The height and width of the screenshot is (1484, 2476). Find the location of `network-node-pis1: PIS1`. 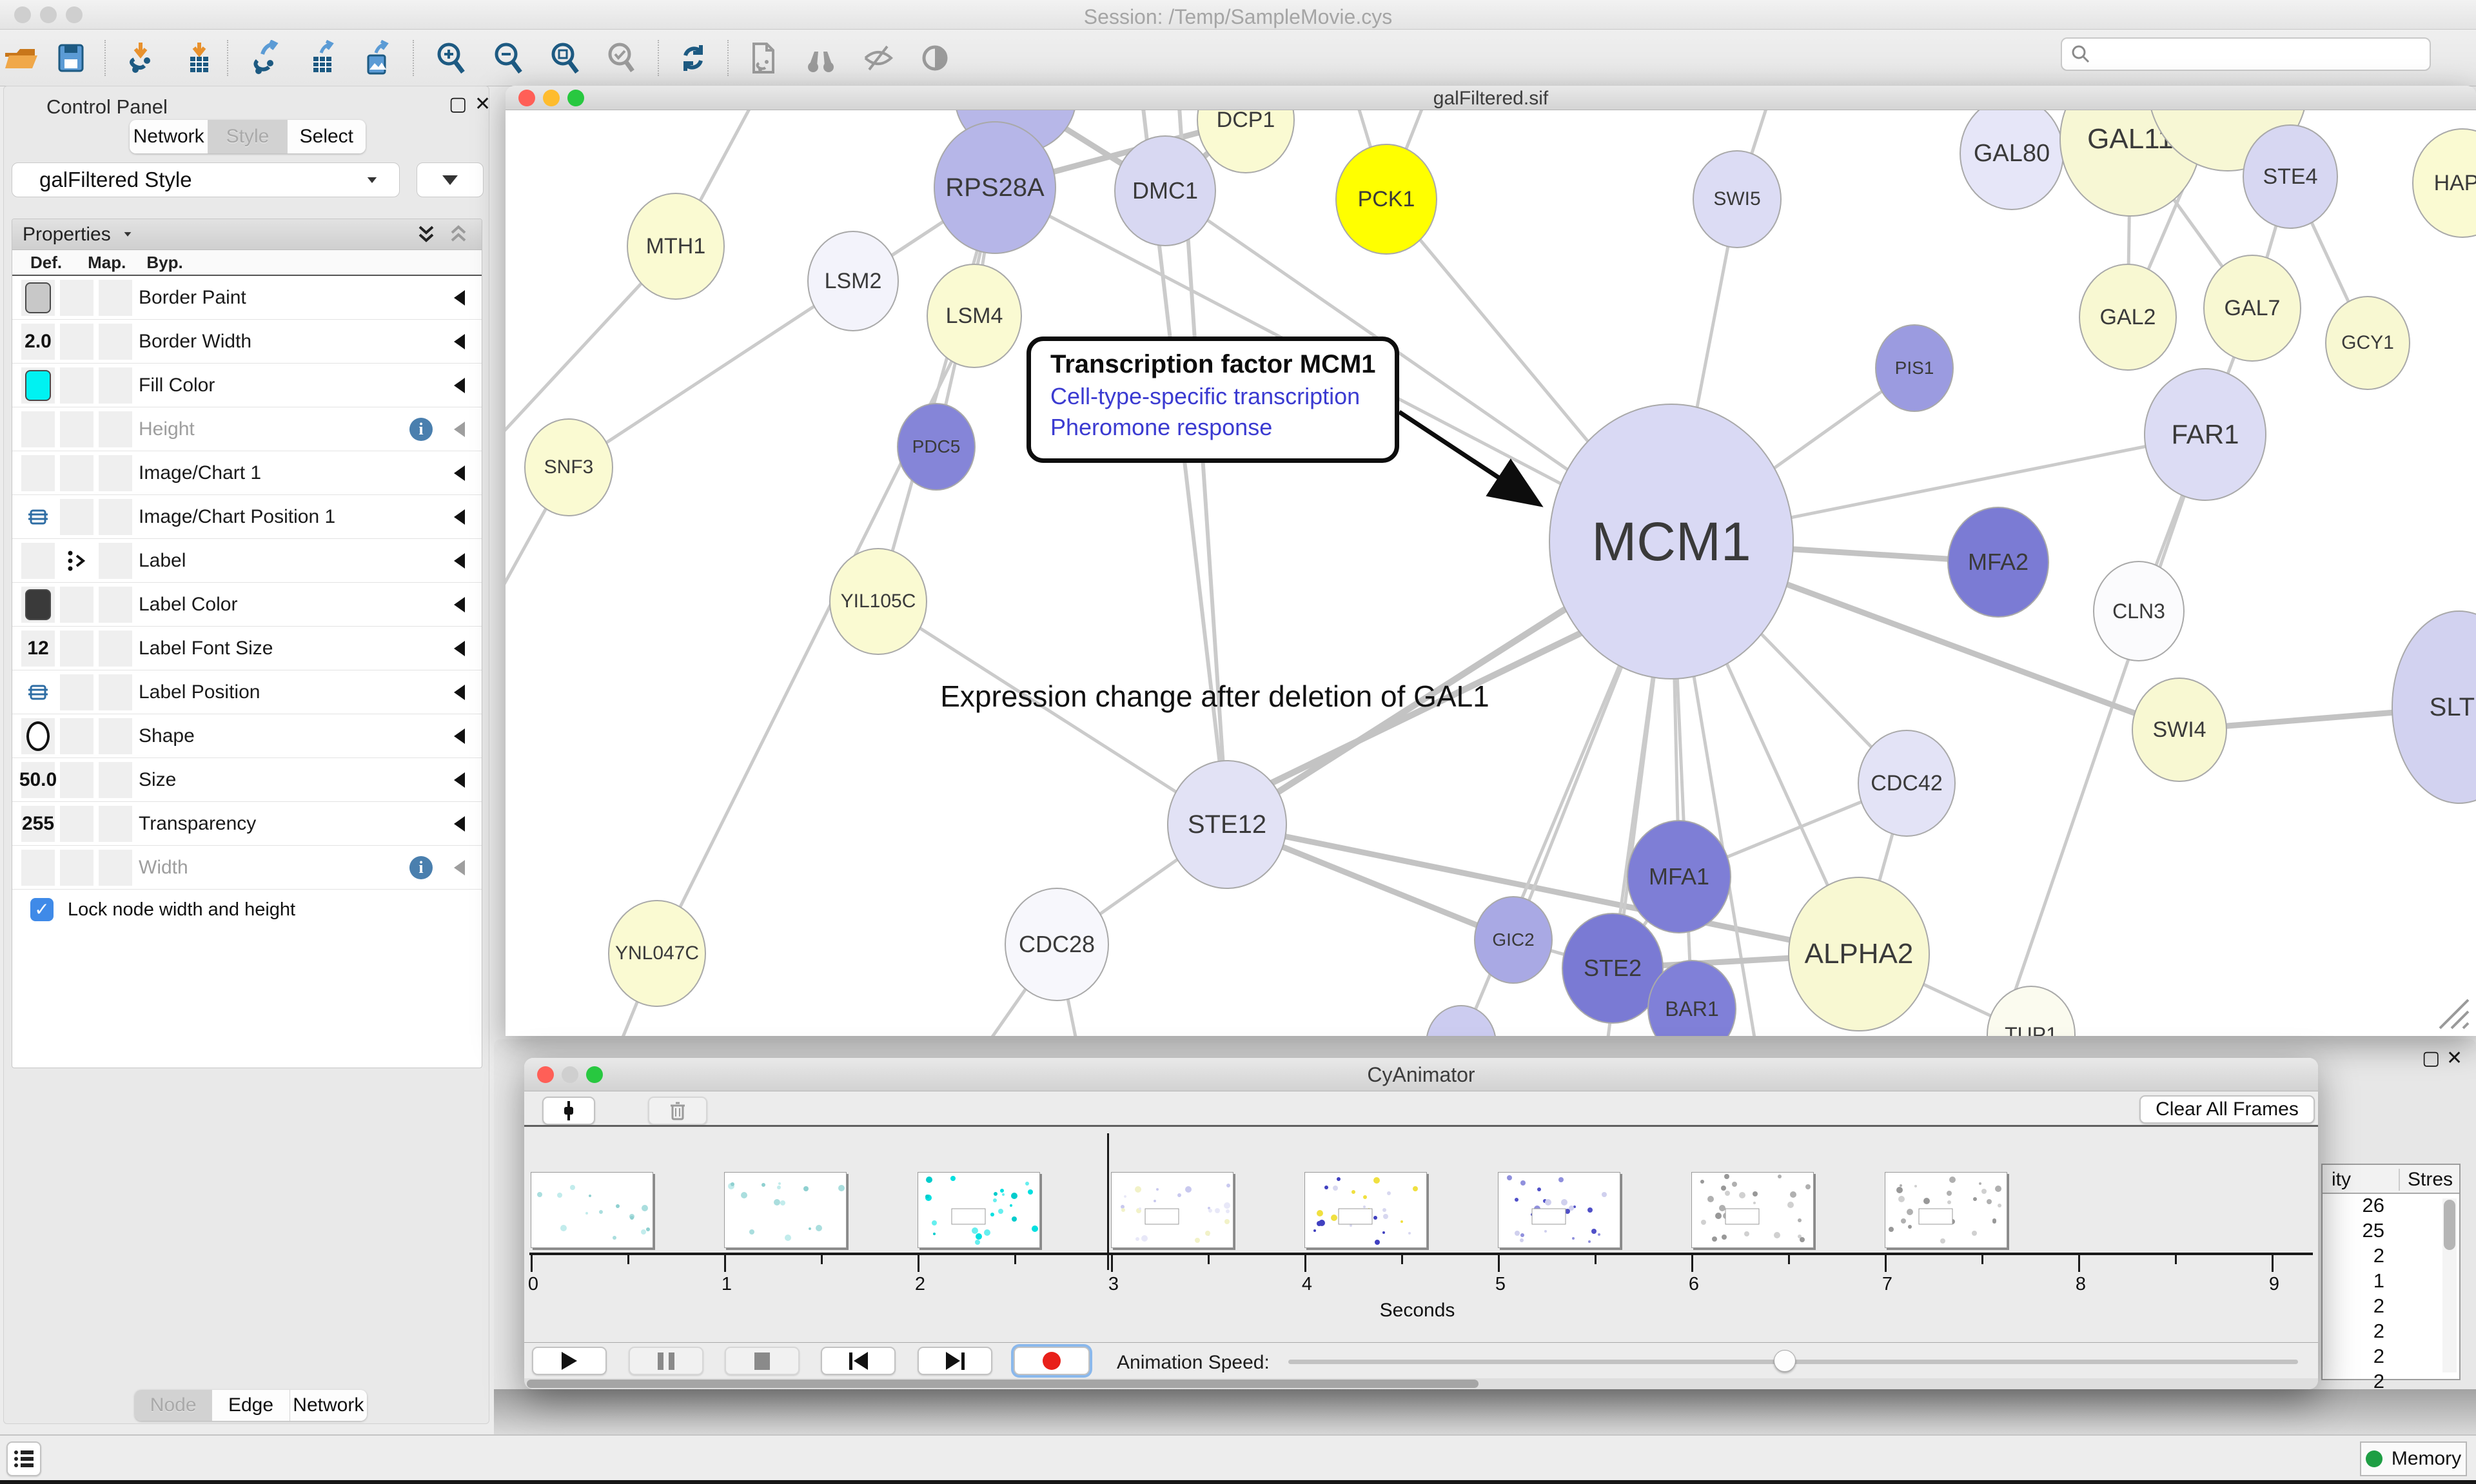

network-node-pis1: PIS1 is located at coordinates (1914, 368).